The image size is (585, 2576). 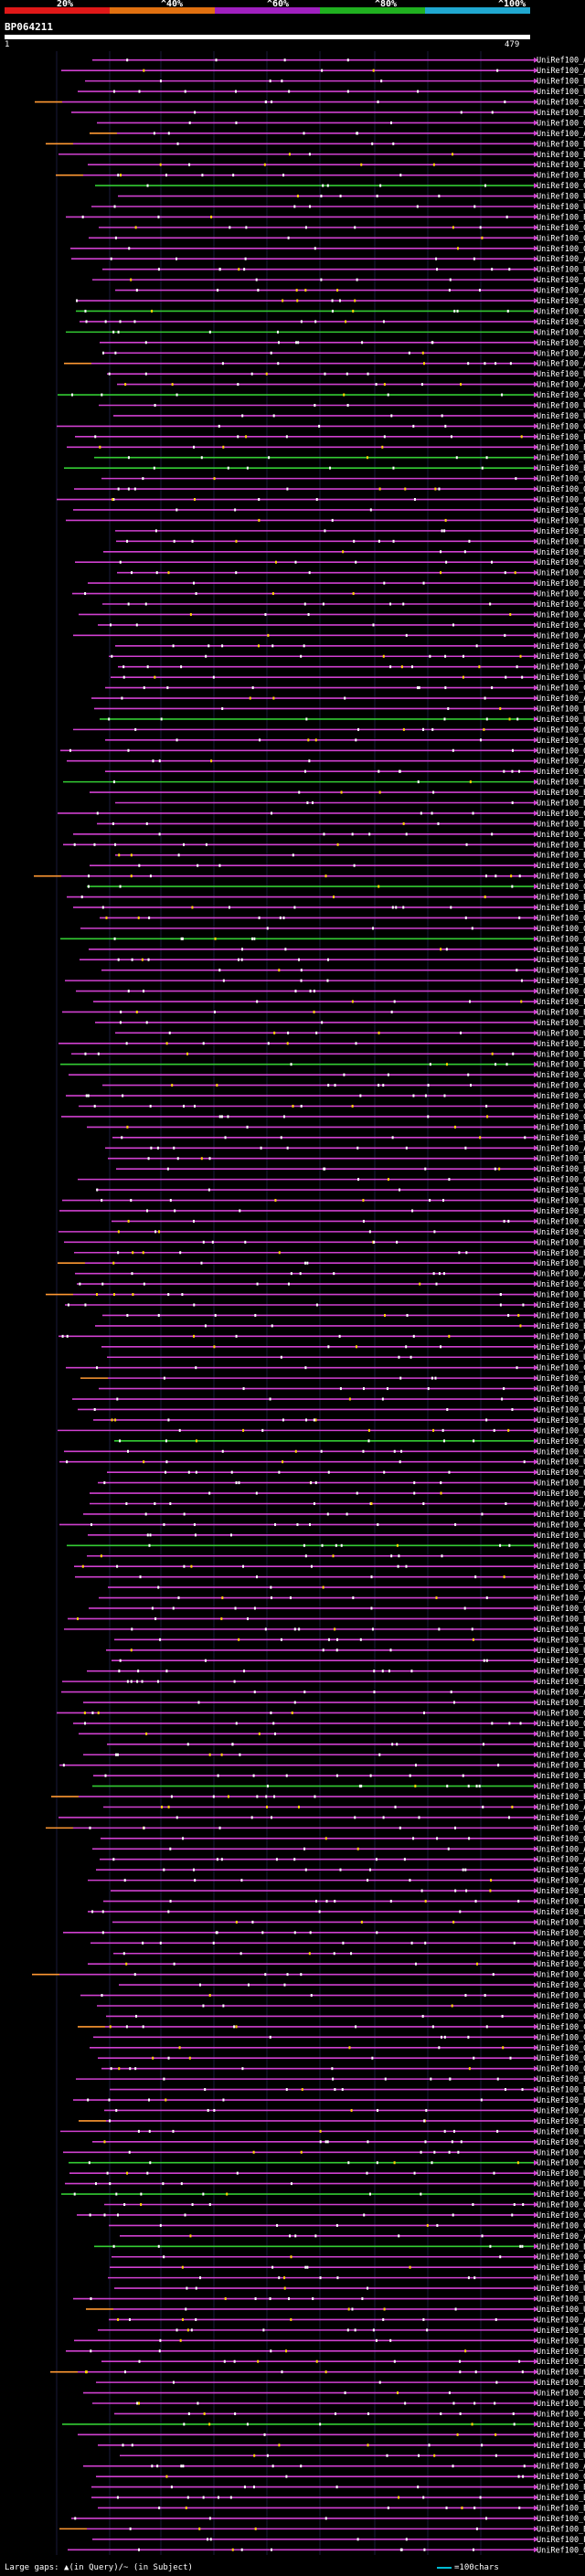 What do you see at coordinates (343, 918) in the screenshot?
I see `hit-row: UniRef100_Q4G7C0` at bounding box center [343, 918].